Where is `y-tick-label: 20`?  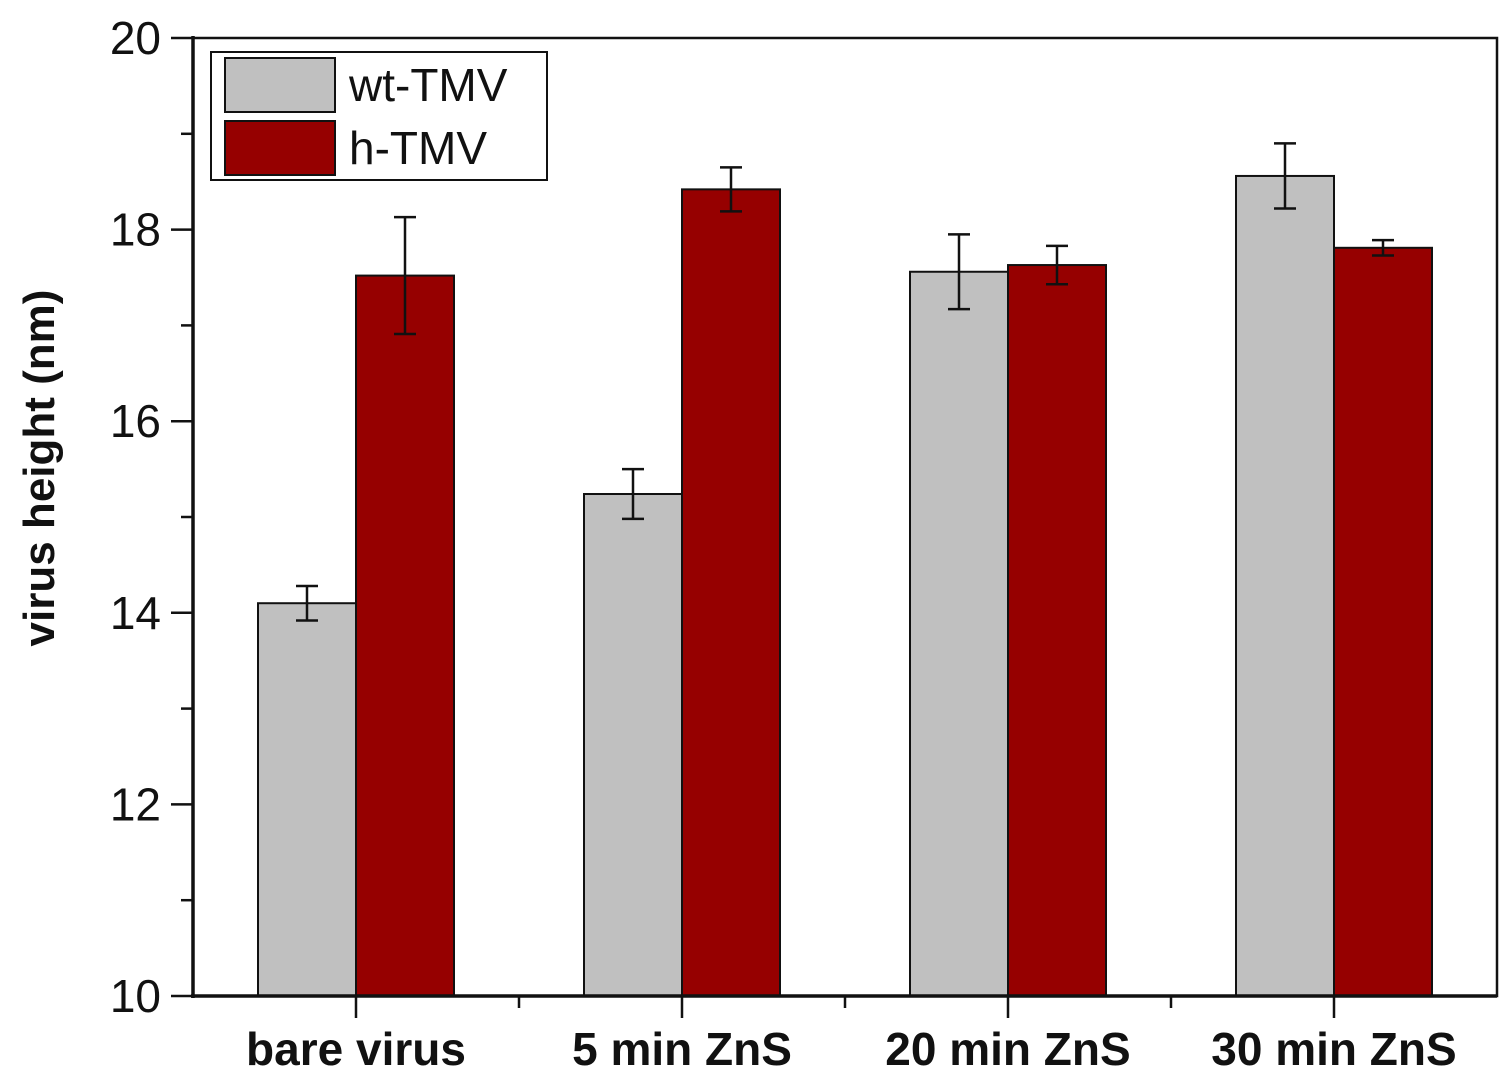
y-tick-label: 20 is located at coordinates (135, 38).